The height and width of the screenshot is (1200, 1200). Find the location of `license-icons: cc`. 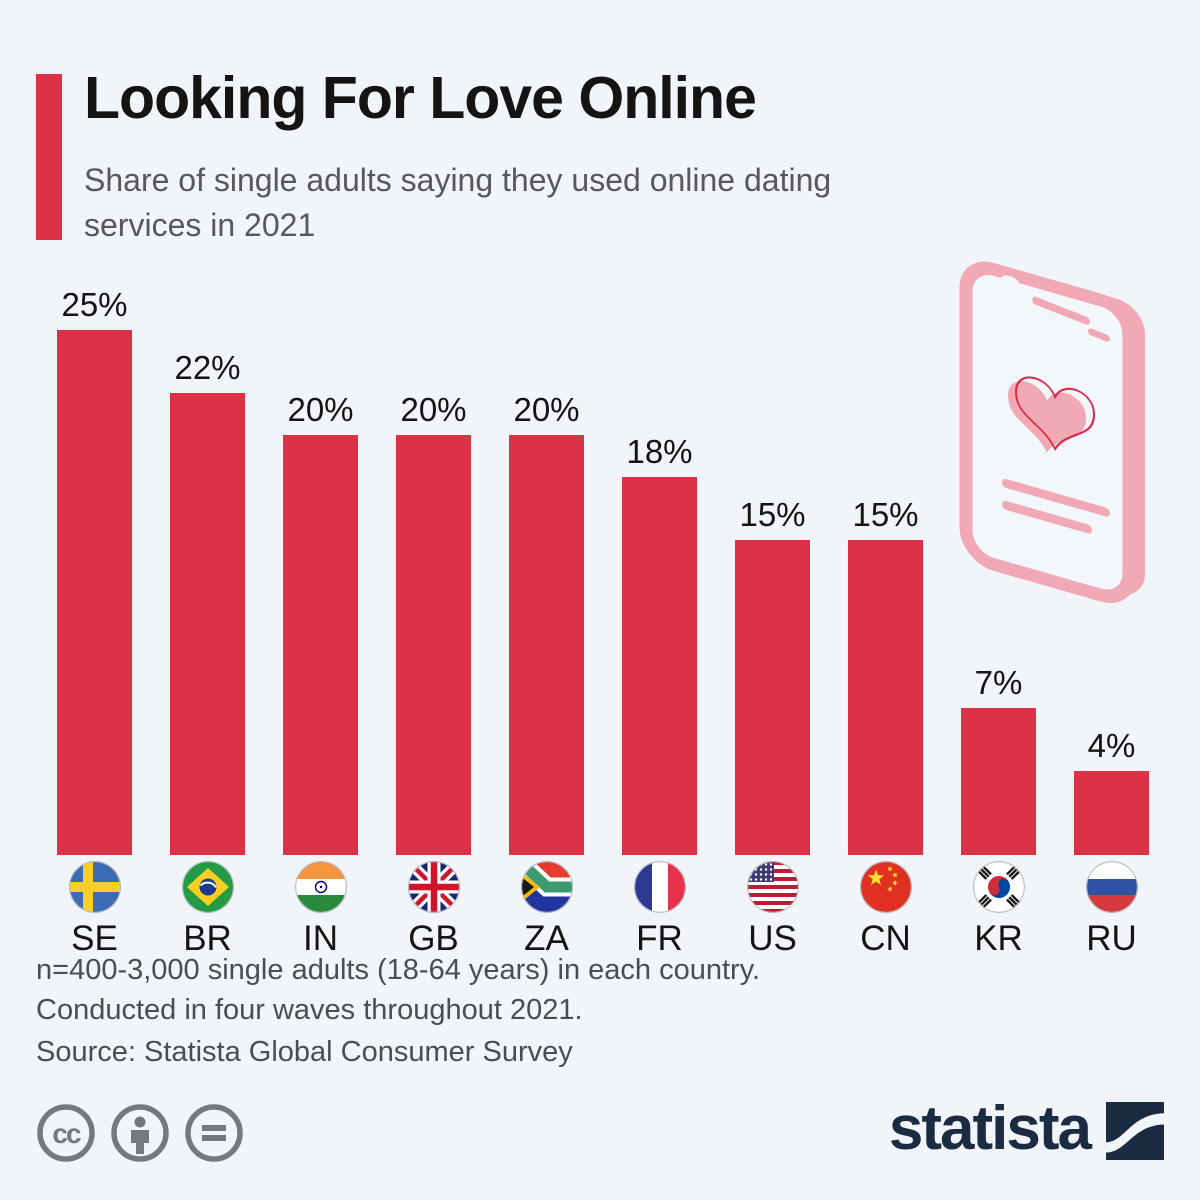

license-icons: cc is located at coordinates (140, 1133).